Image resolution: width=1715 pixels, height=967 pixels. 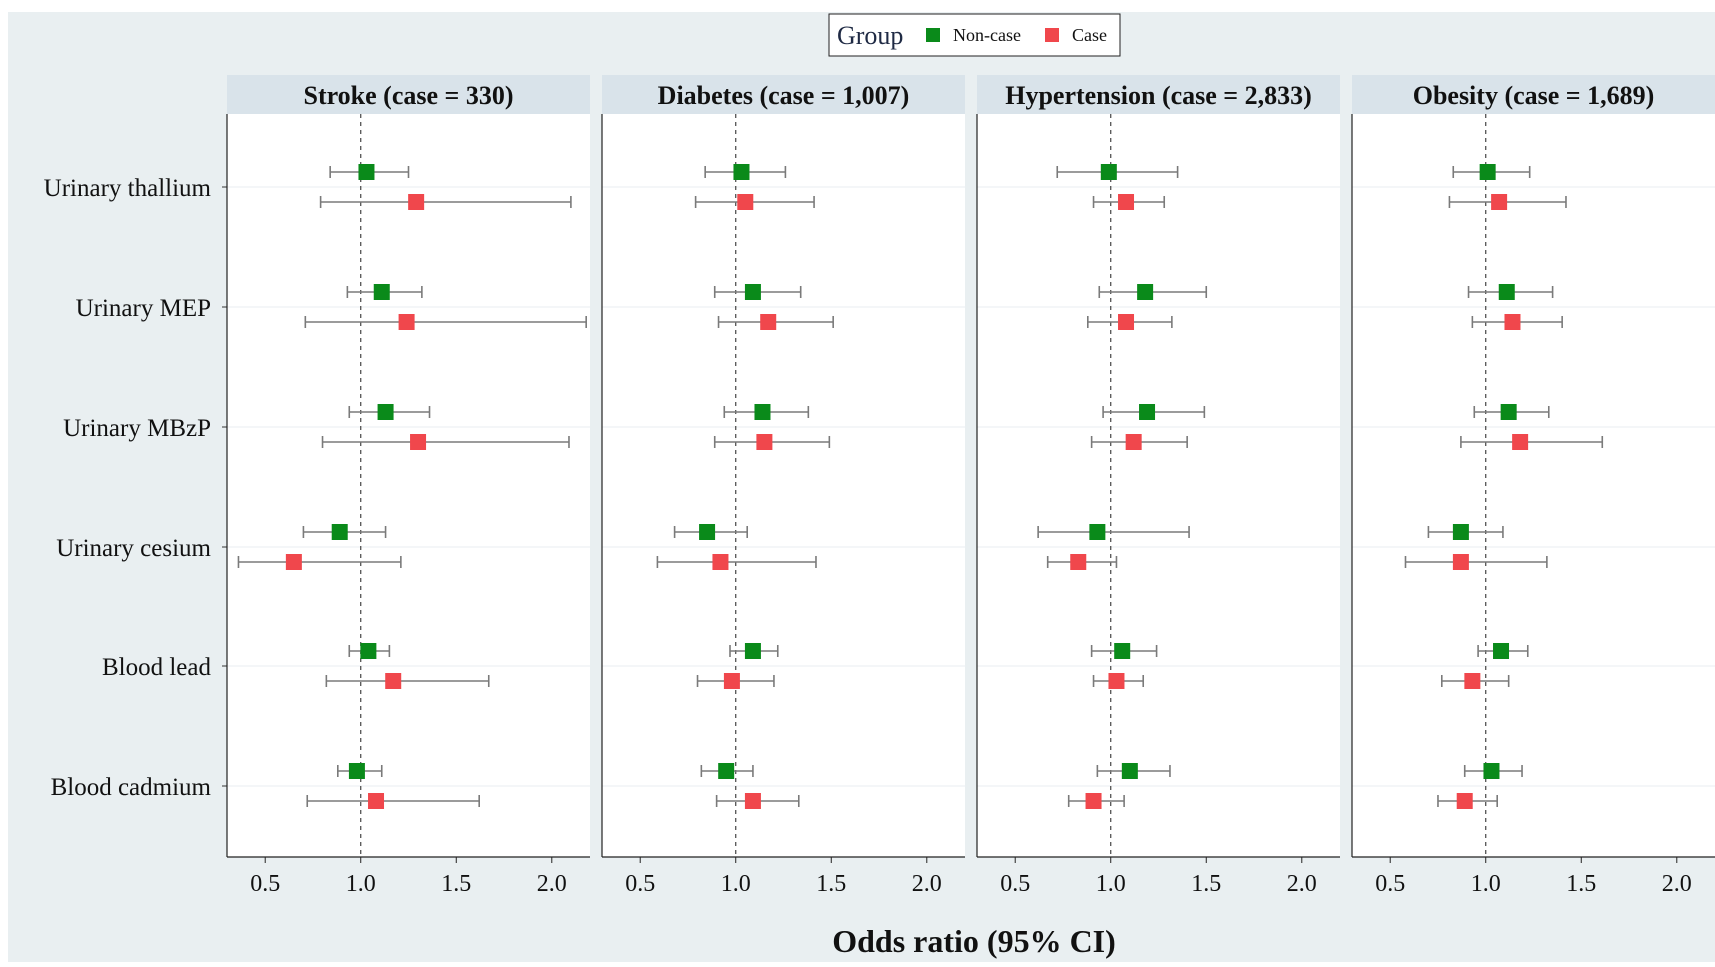 I want to click on row-label: Blood cadmium, so click(x=131, y=787).